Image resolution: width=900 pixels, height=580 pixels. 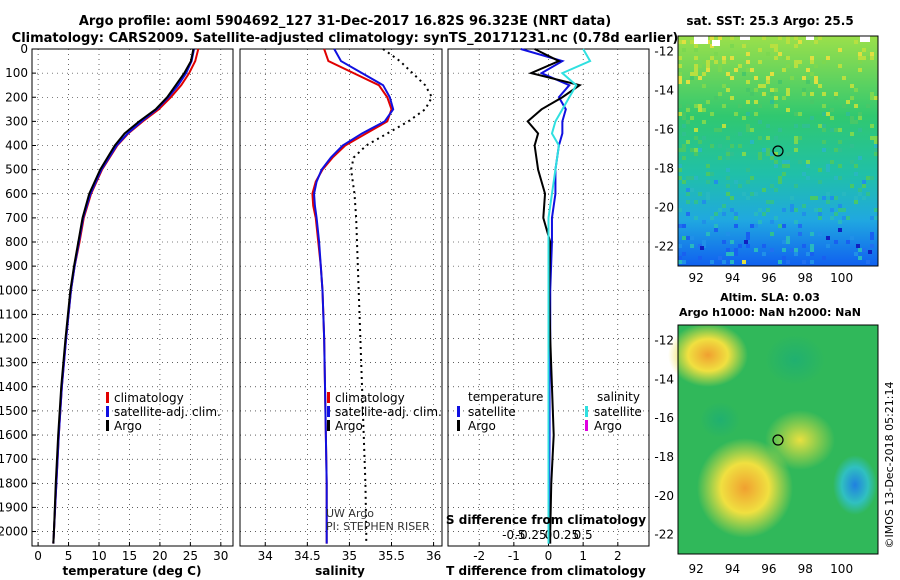 I want to click on sla-low-se, so click(x=855, y=485).